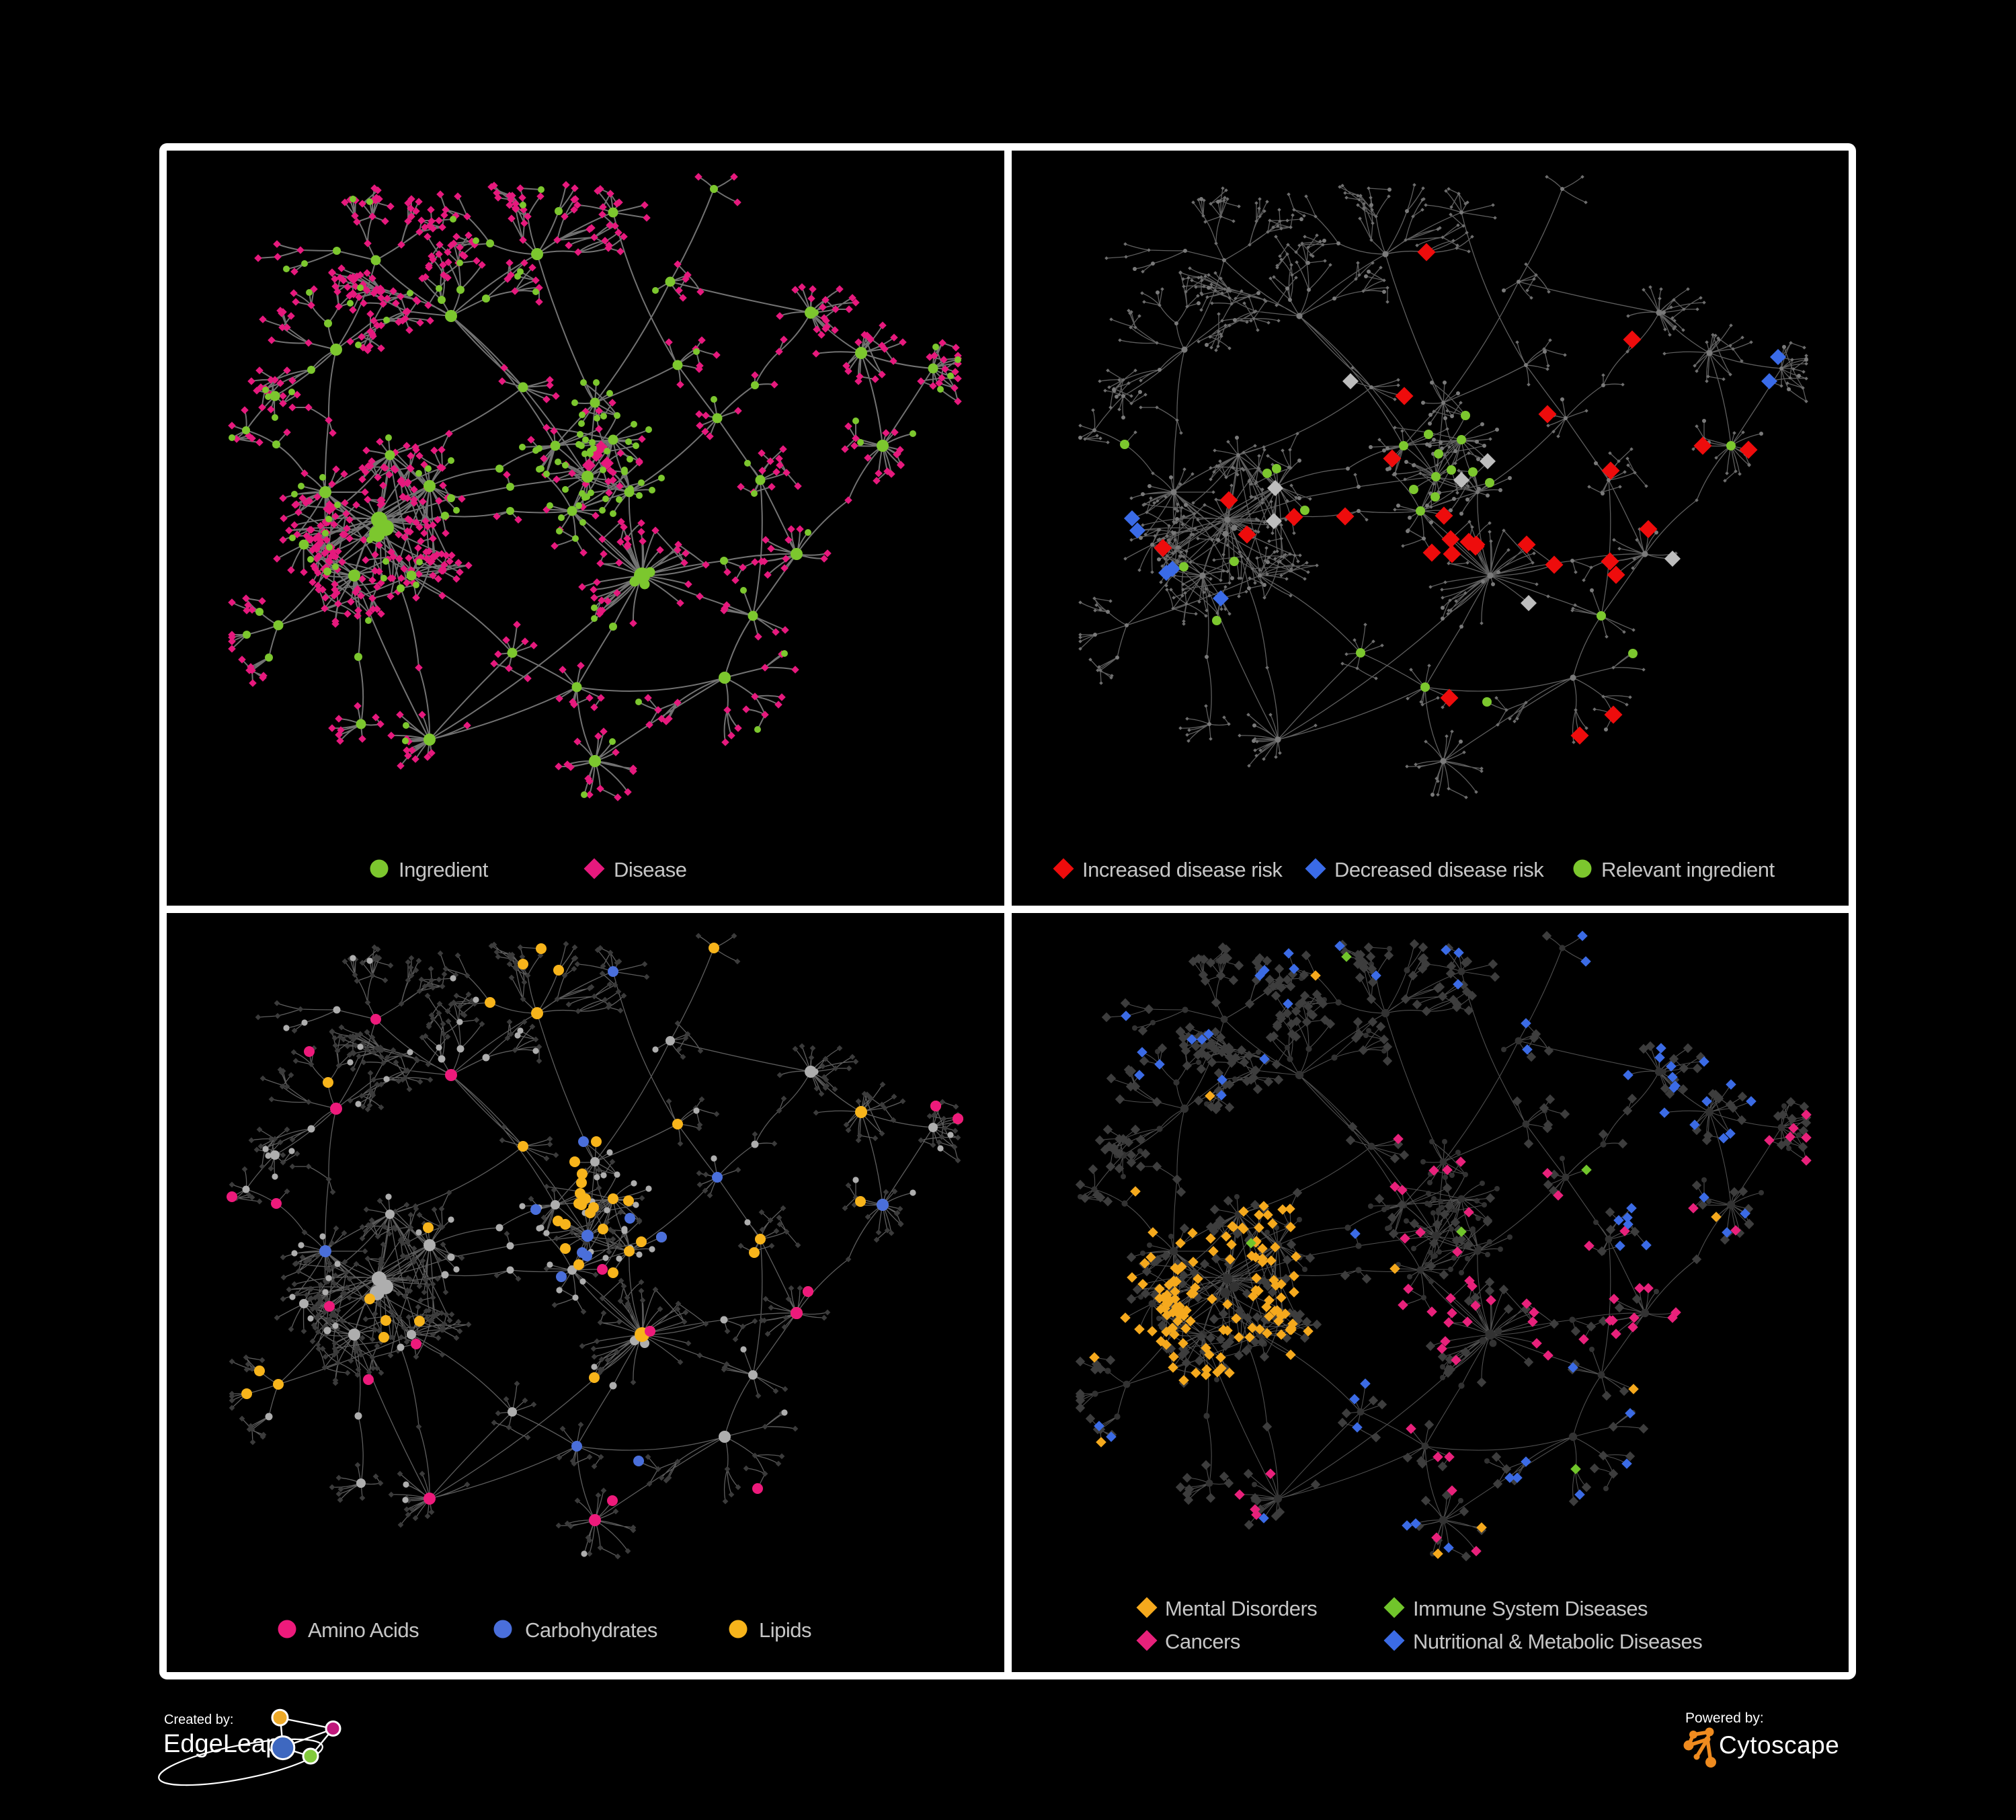 Image resolution: width=2016 pixels, height=1820 pixels. I want to click on svg-text: Ingredient, so click(444, 869).